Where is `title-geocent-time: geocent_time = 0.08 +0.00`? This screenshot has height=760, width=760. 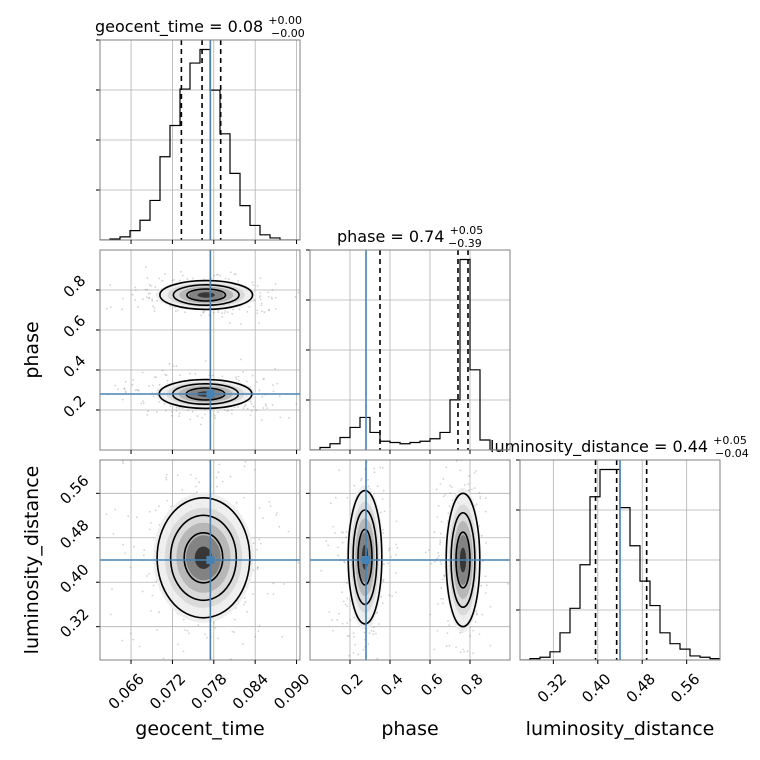 title-geocent-time: geocent_time = 0.08 +0.00 is located at coordinates (198, 25).